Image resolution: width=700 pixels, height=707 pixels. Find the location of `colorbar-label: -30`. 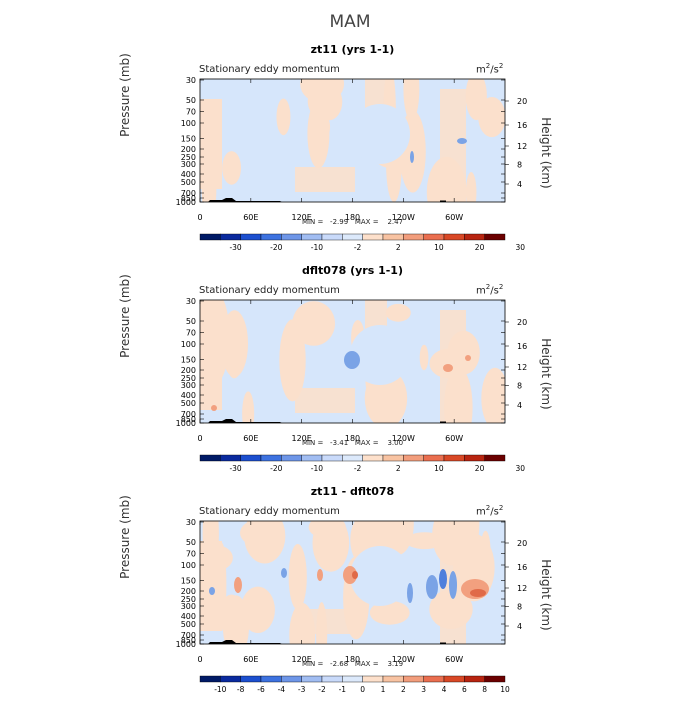

colorbar-label: -30 is located at coordinates (235, 468).